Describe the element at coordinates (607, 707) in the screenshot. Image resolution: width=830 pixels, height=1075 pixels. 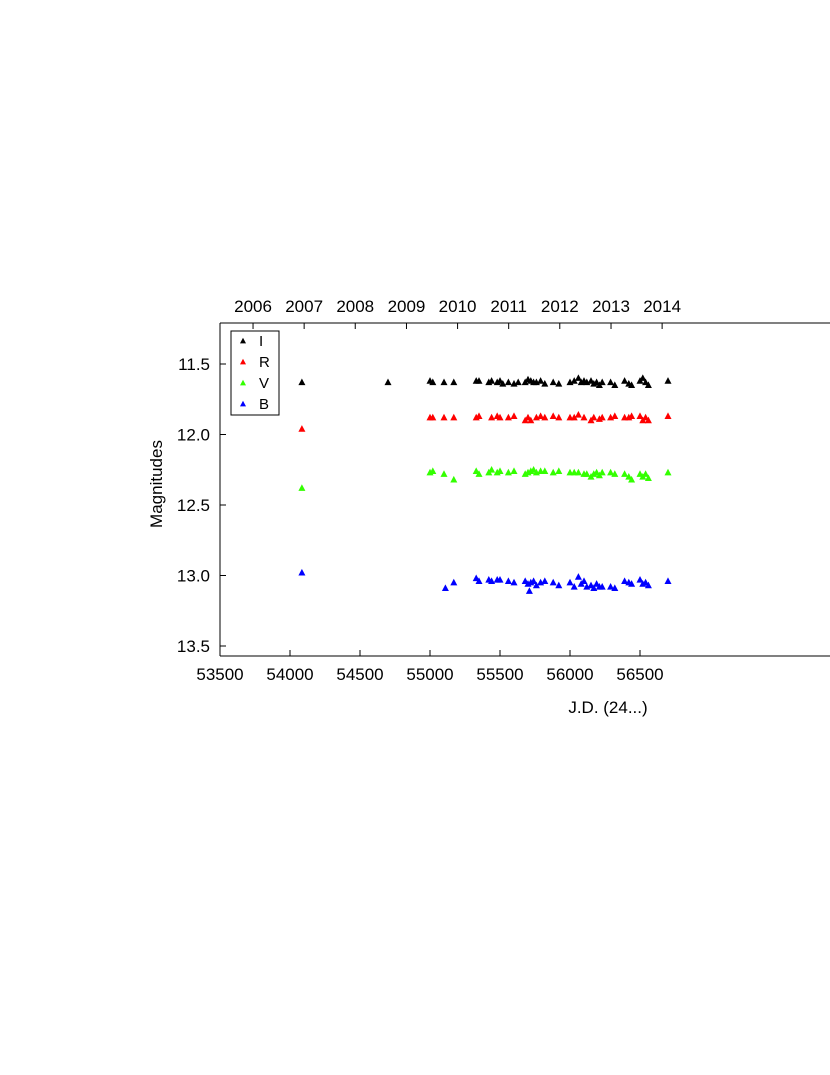
I see `x-axis-title: J.D. (24...)` at that location.